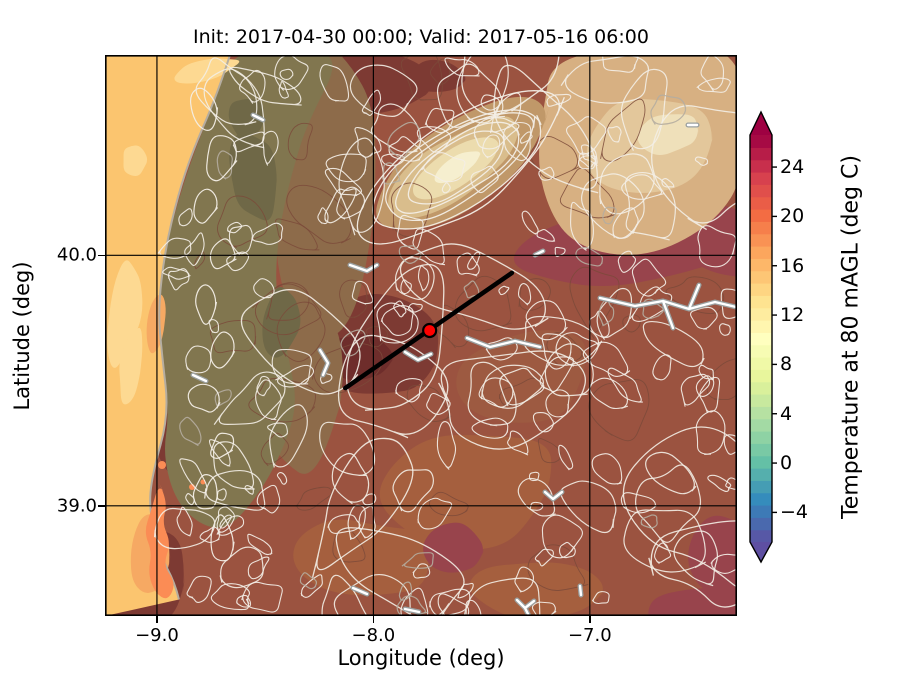 This screenshot has width=900, height=700. What do you see at coordinates (761, 552) in the screenshot?
I see `colorbar-extend-min` at bounding box center [761, 552].